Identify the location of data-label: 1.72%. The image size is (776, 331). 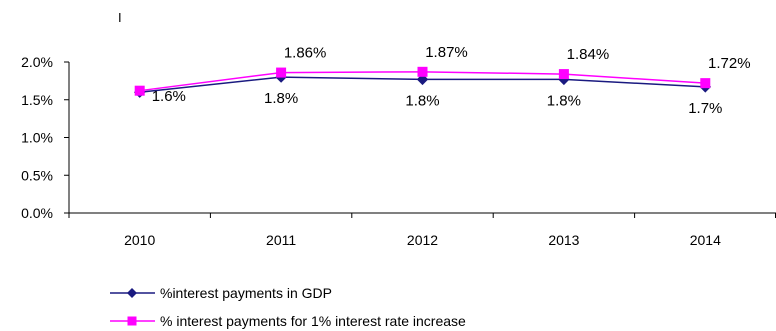
(729, 63).